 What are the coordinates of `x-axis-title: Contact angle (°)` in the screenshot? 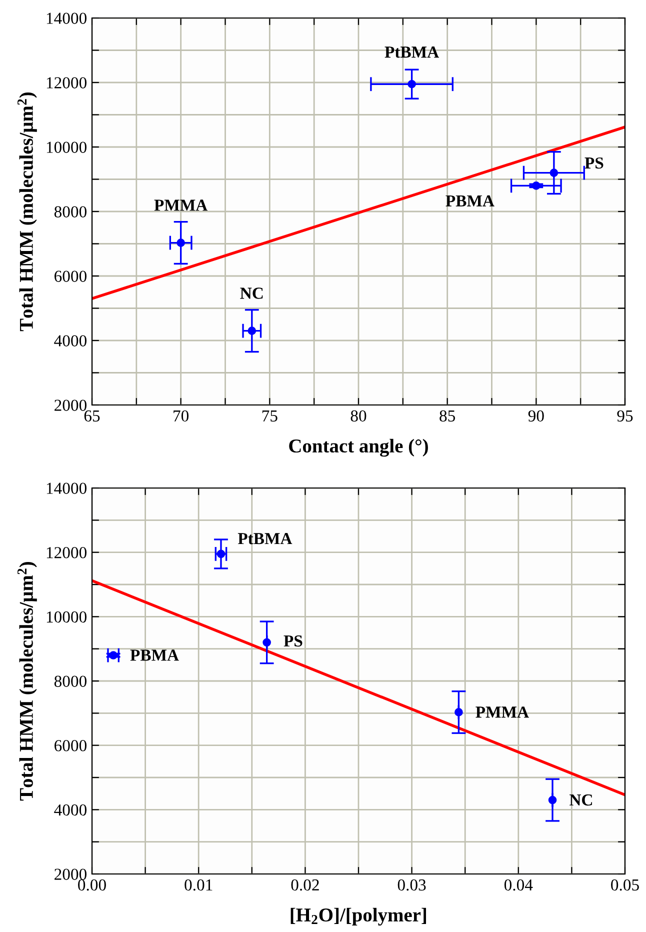 It's located at (358, 447).